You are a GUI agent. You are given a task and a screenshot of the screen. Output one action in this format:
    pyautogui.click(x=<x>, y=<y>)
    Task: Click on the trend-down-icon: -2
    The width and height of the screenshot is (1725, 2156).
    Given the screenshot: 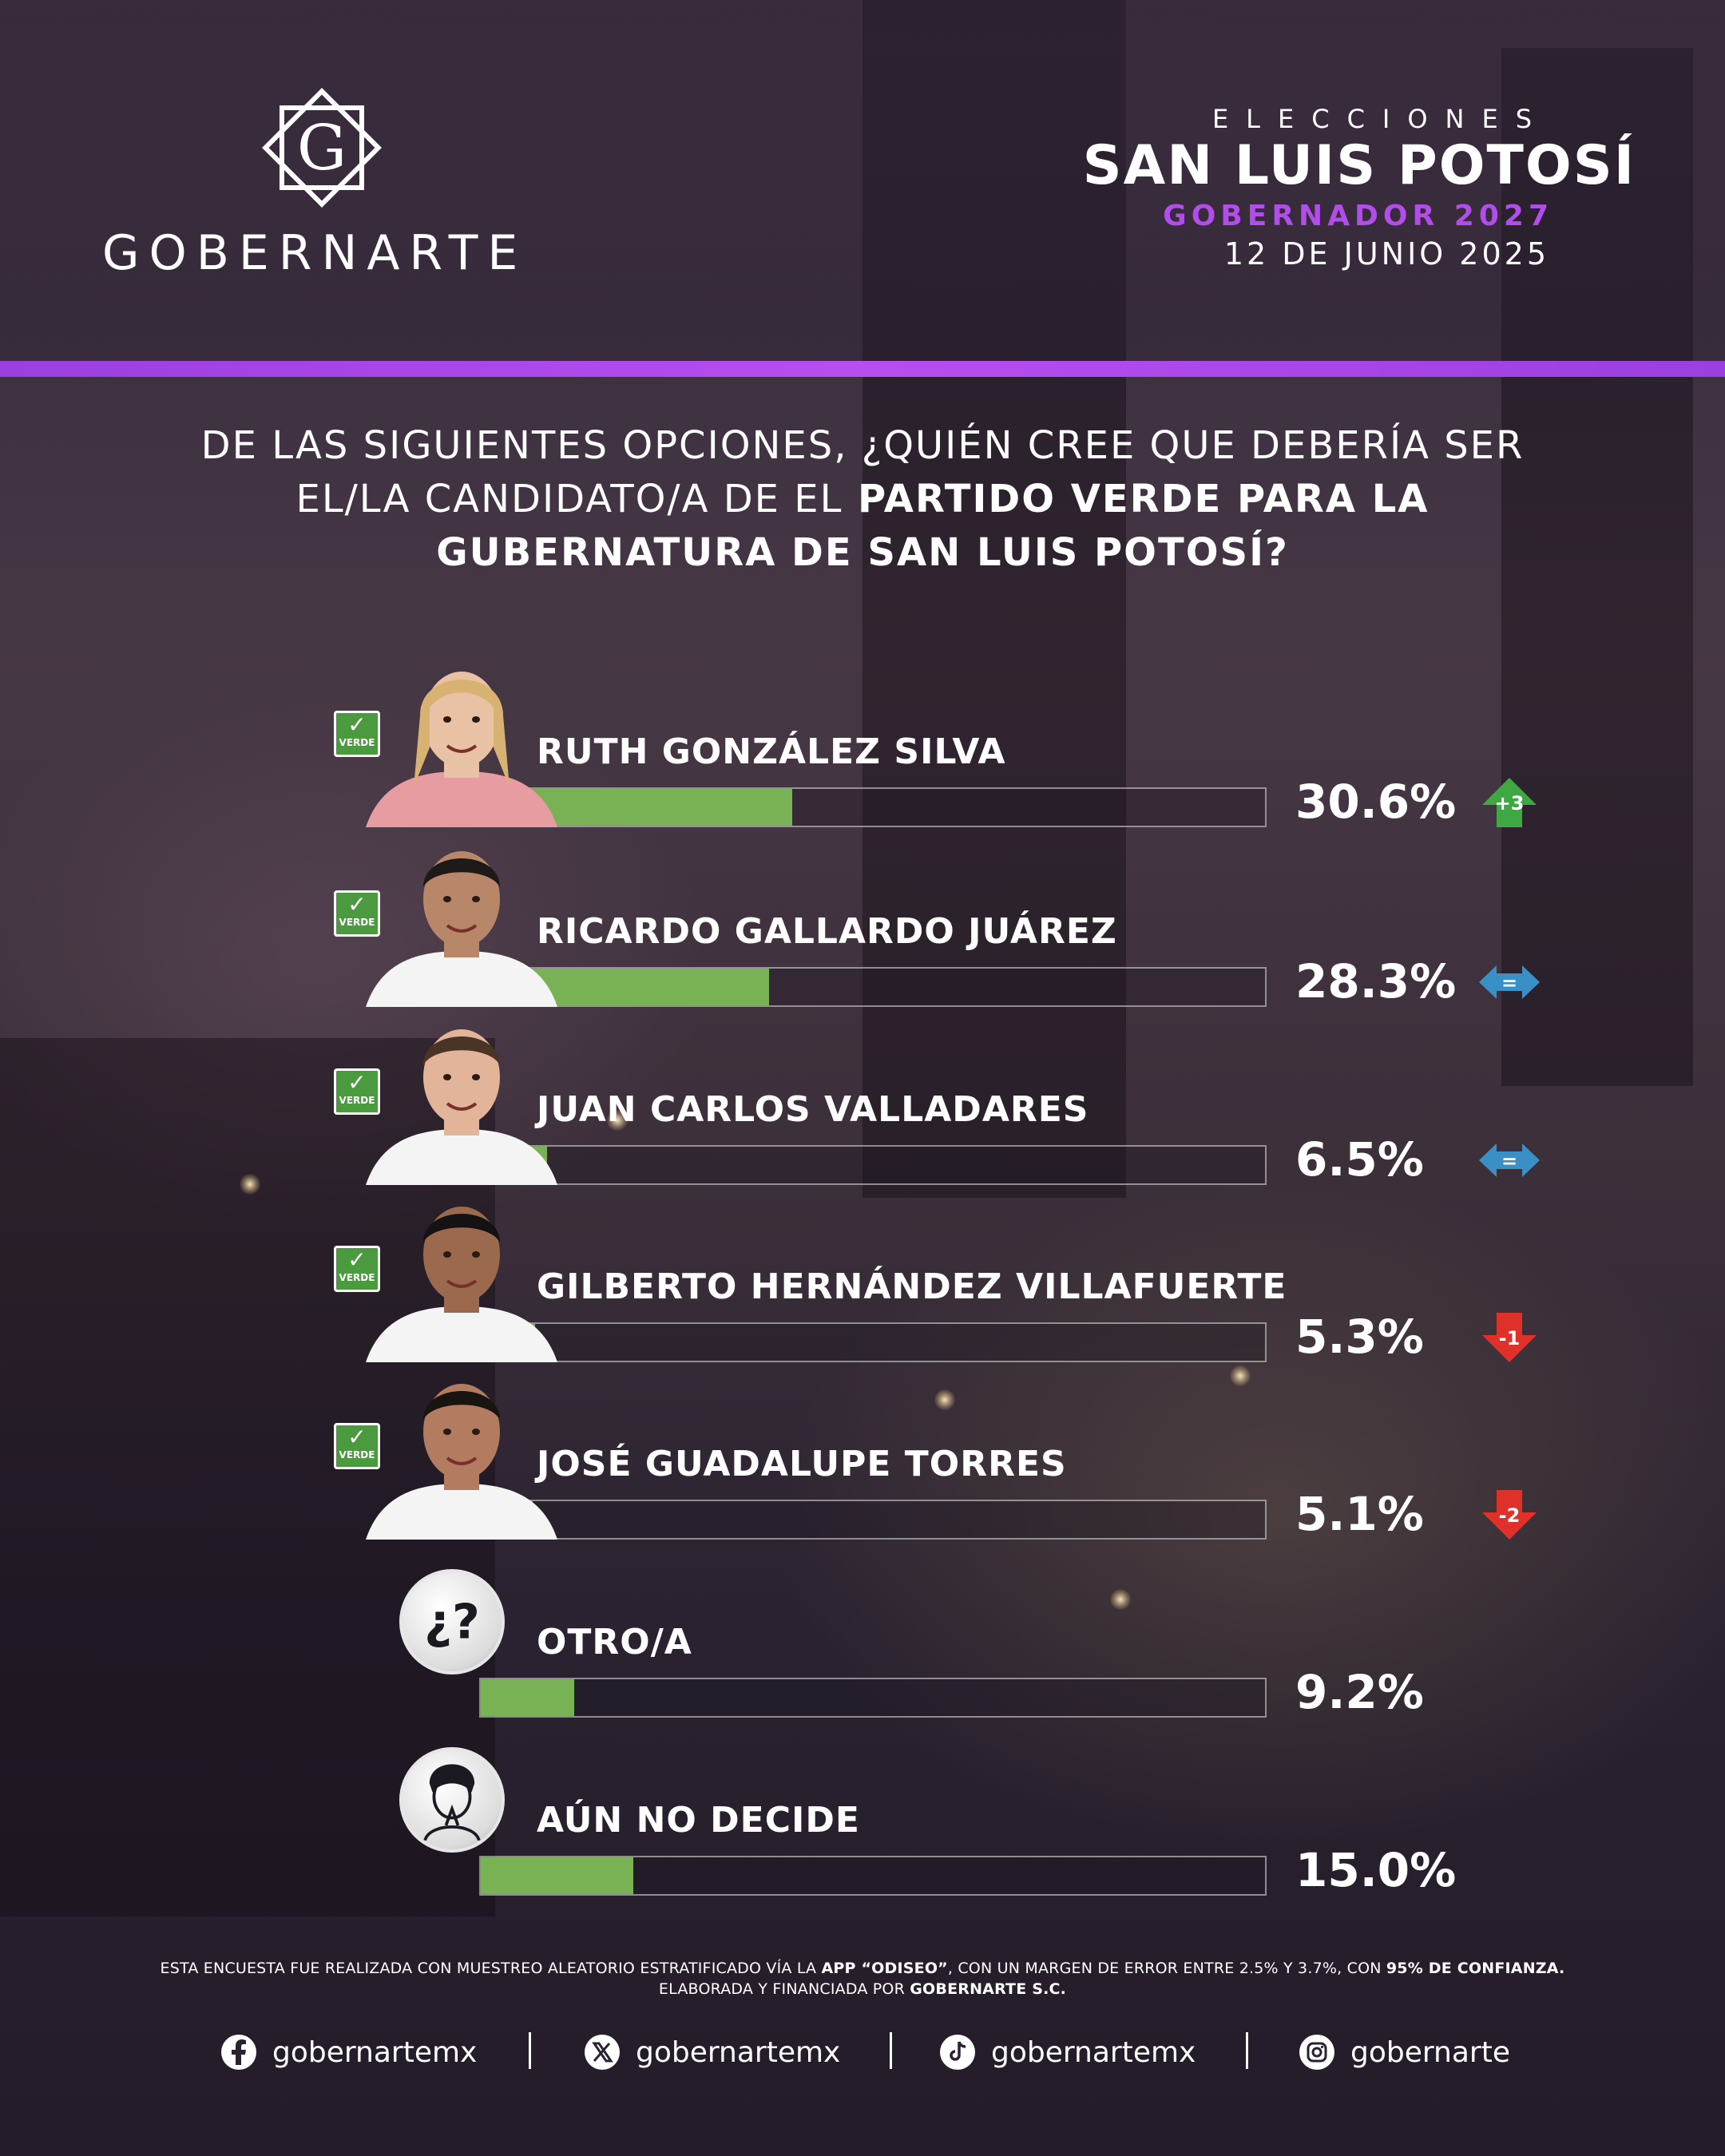 What is the action you would take?
    pyautogui.click(x=1510, y=1515)
    